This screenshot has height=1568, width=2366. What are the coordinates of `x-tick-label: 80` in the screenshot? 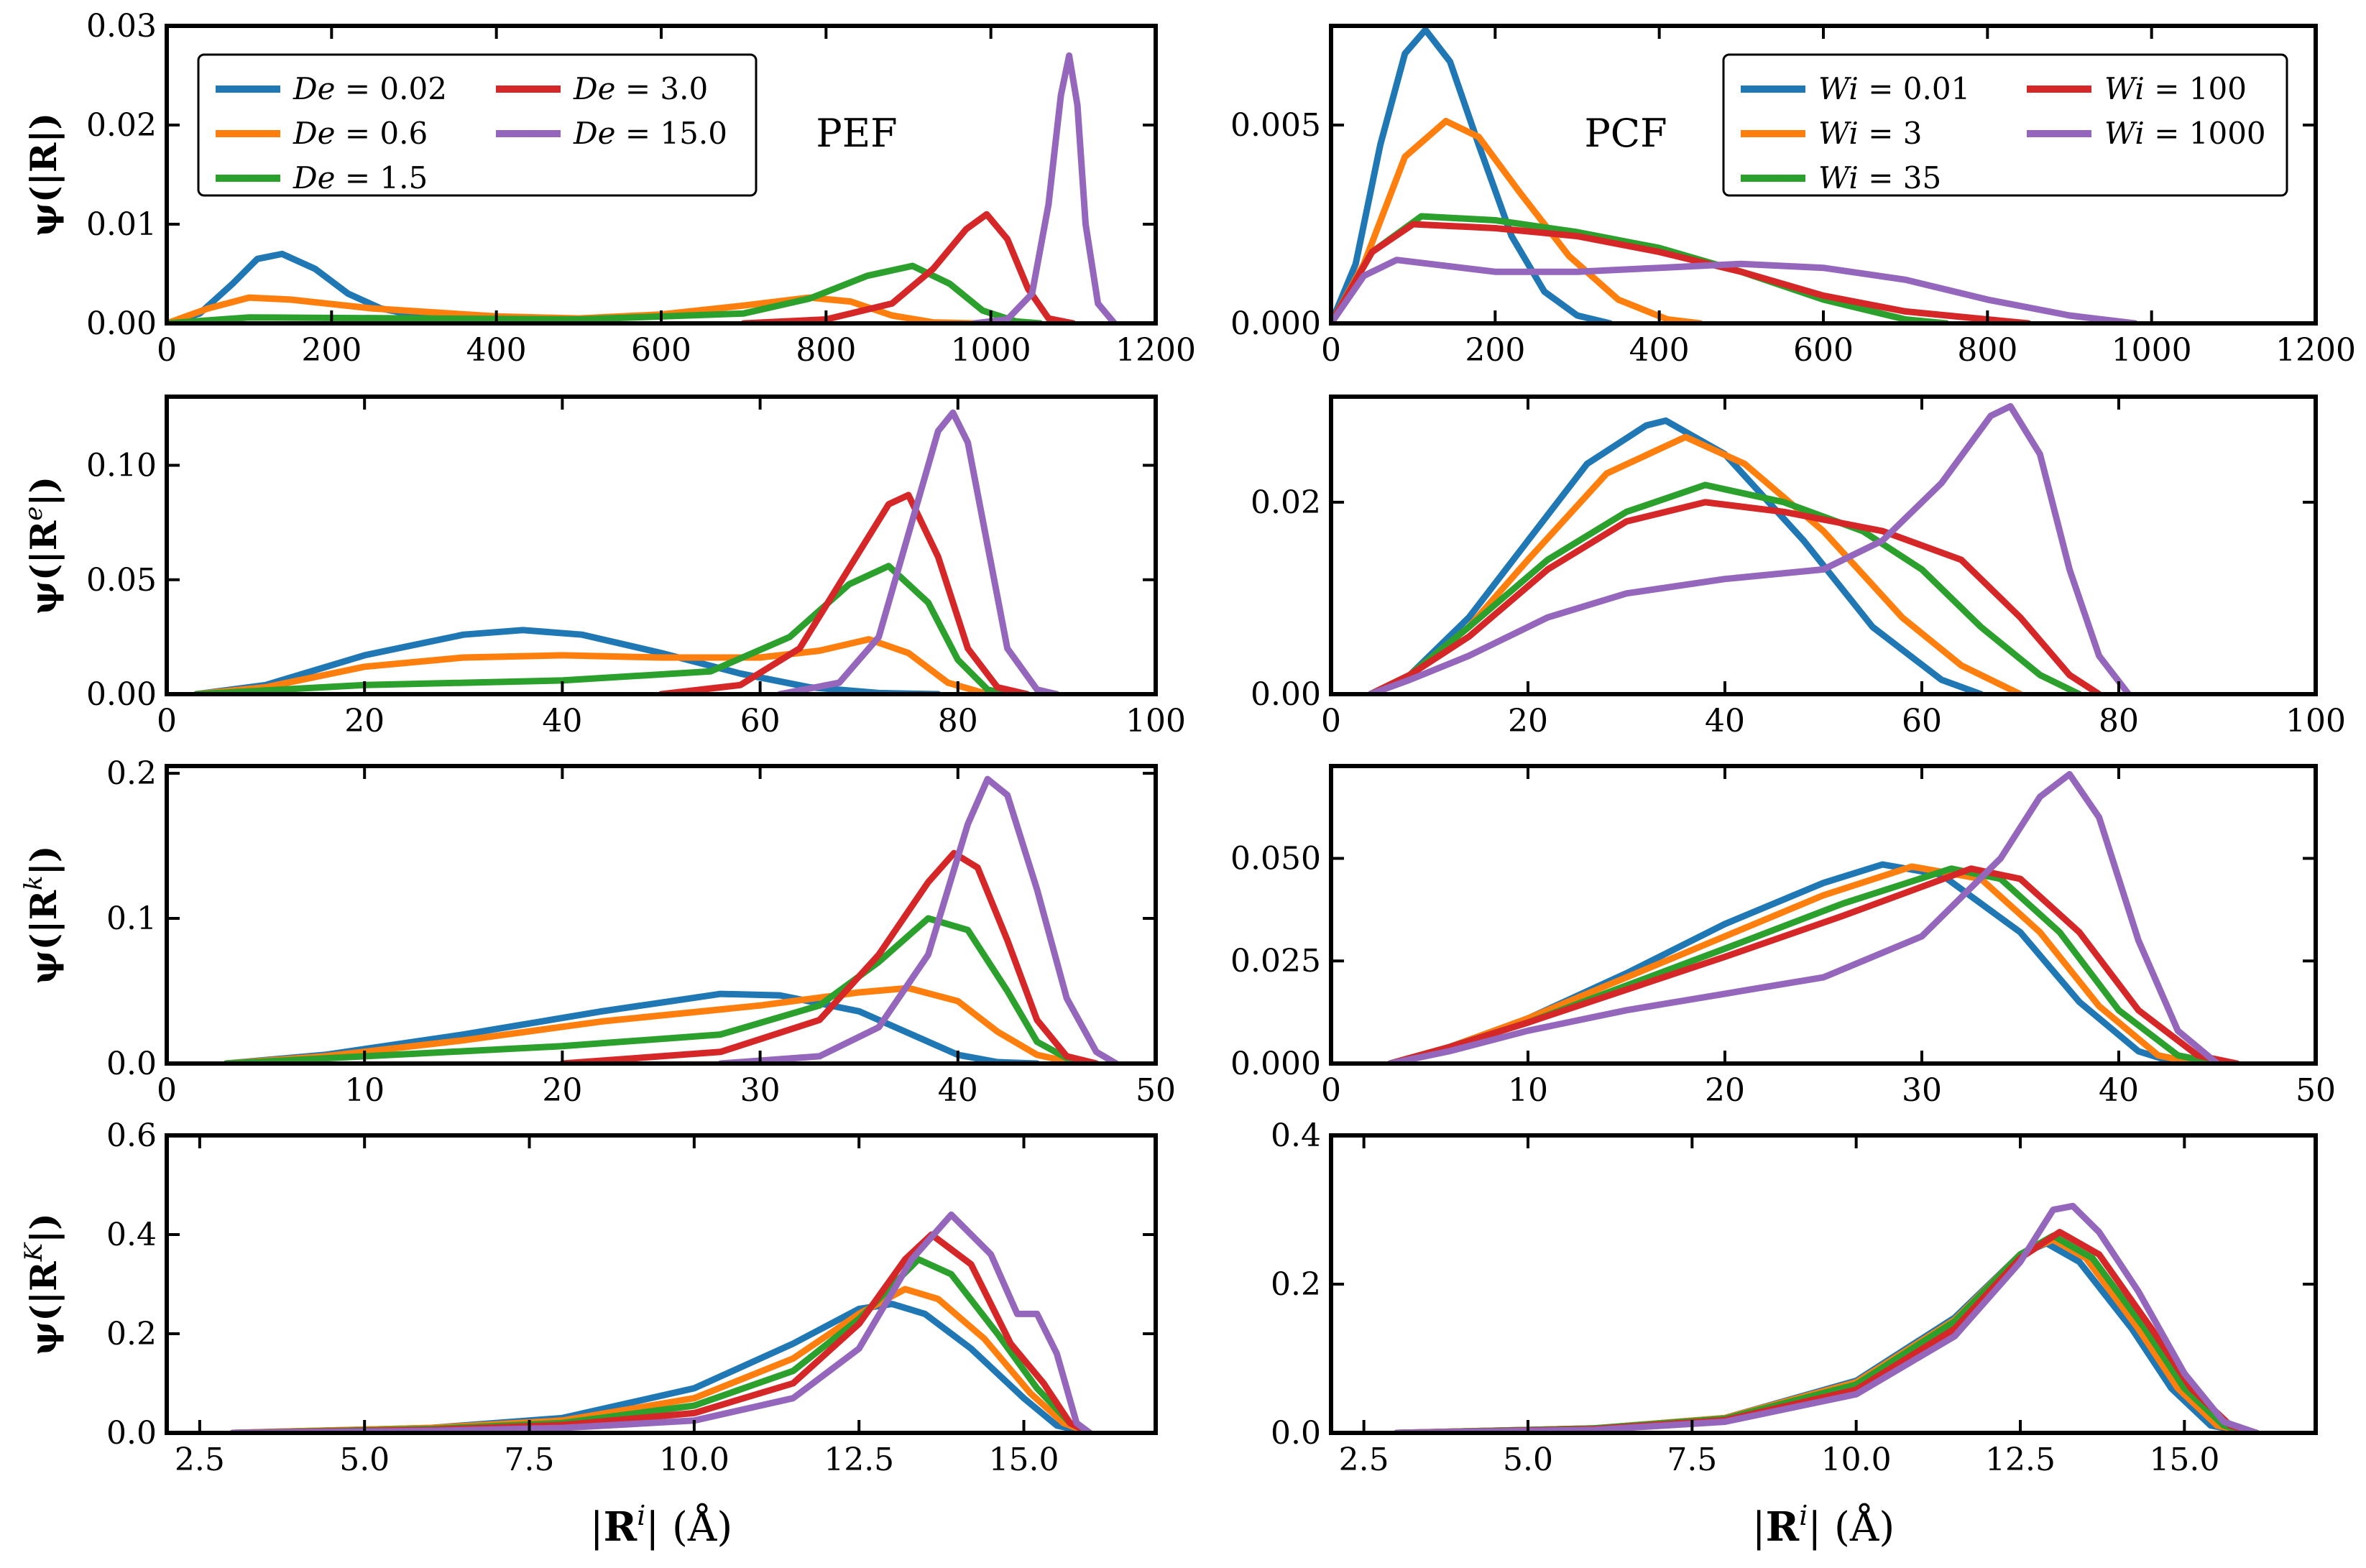 It's located at (958, 721).